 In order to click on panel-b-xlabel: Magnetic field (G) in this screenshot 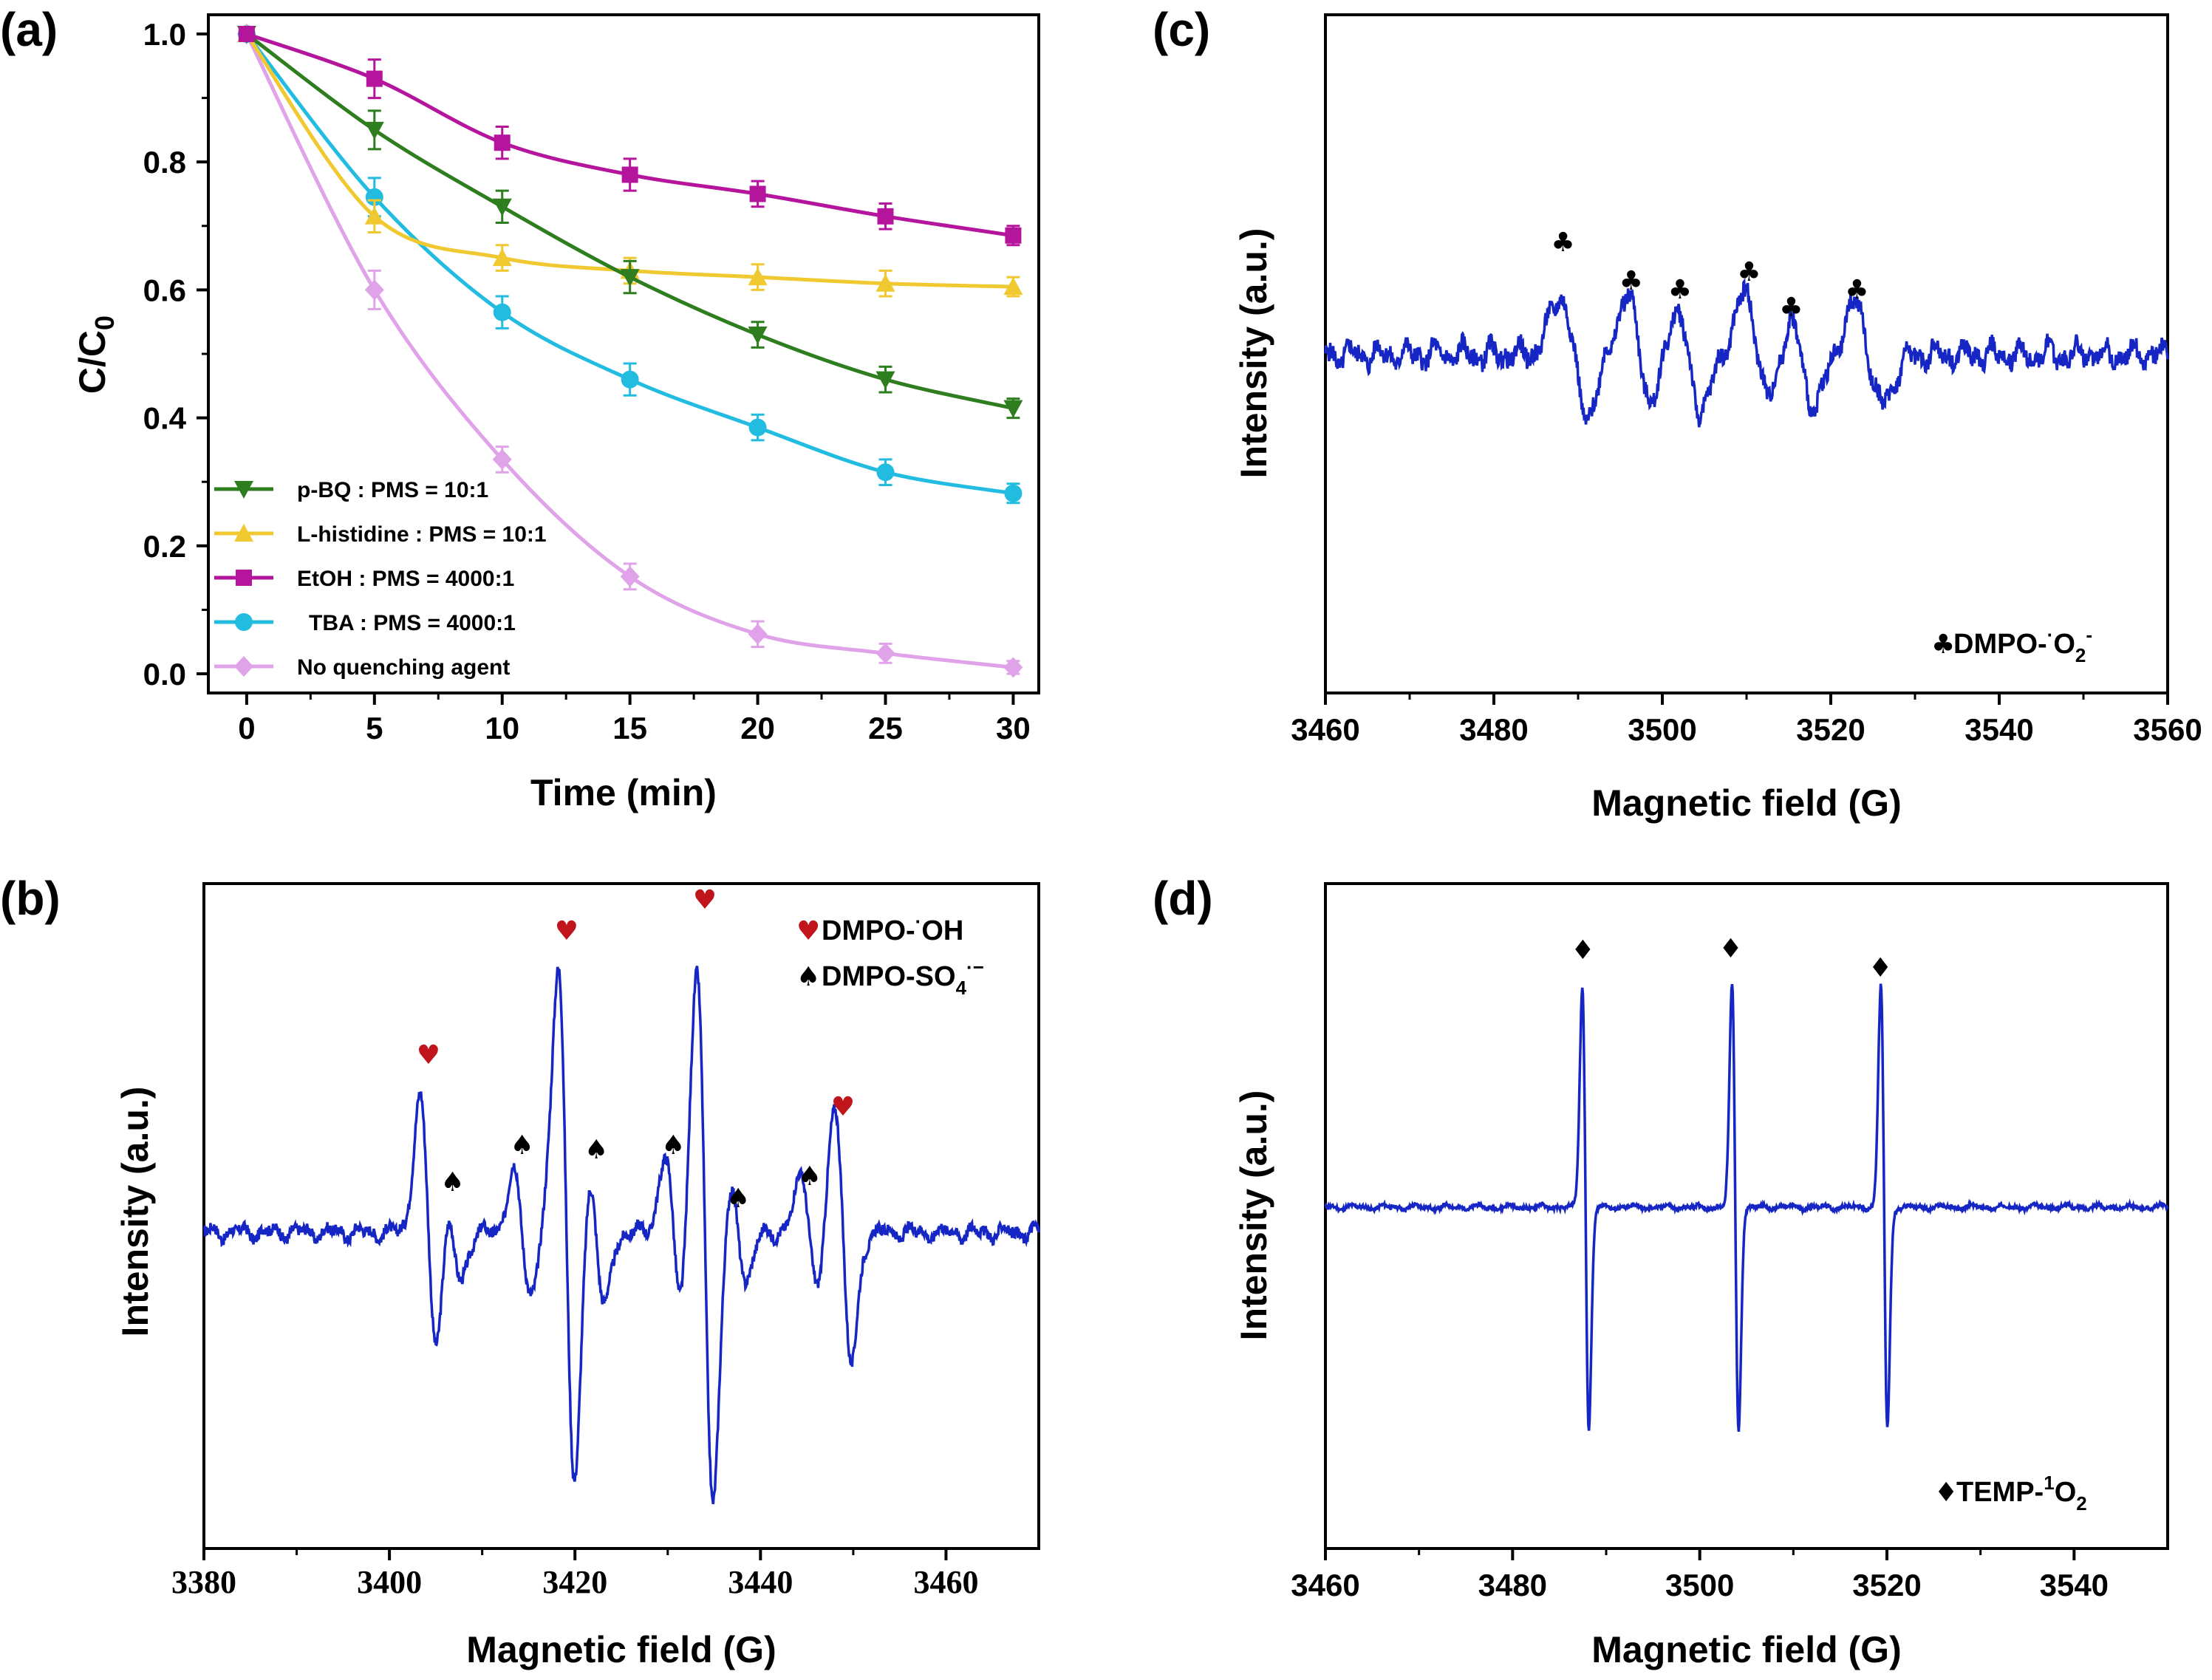, I will do `click(621, 1649)`.